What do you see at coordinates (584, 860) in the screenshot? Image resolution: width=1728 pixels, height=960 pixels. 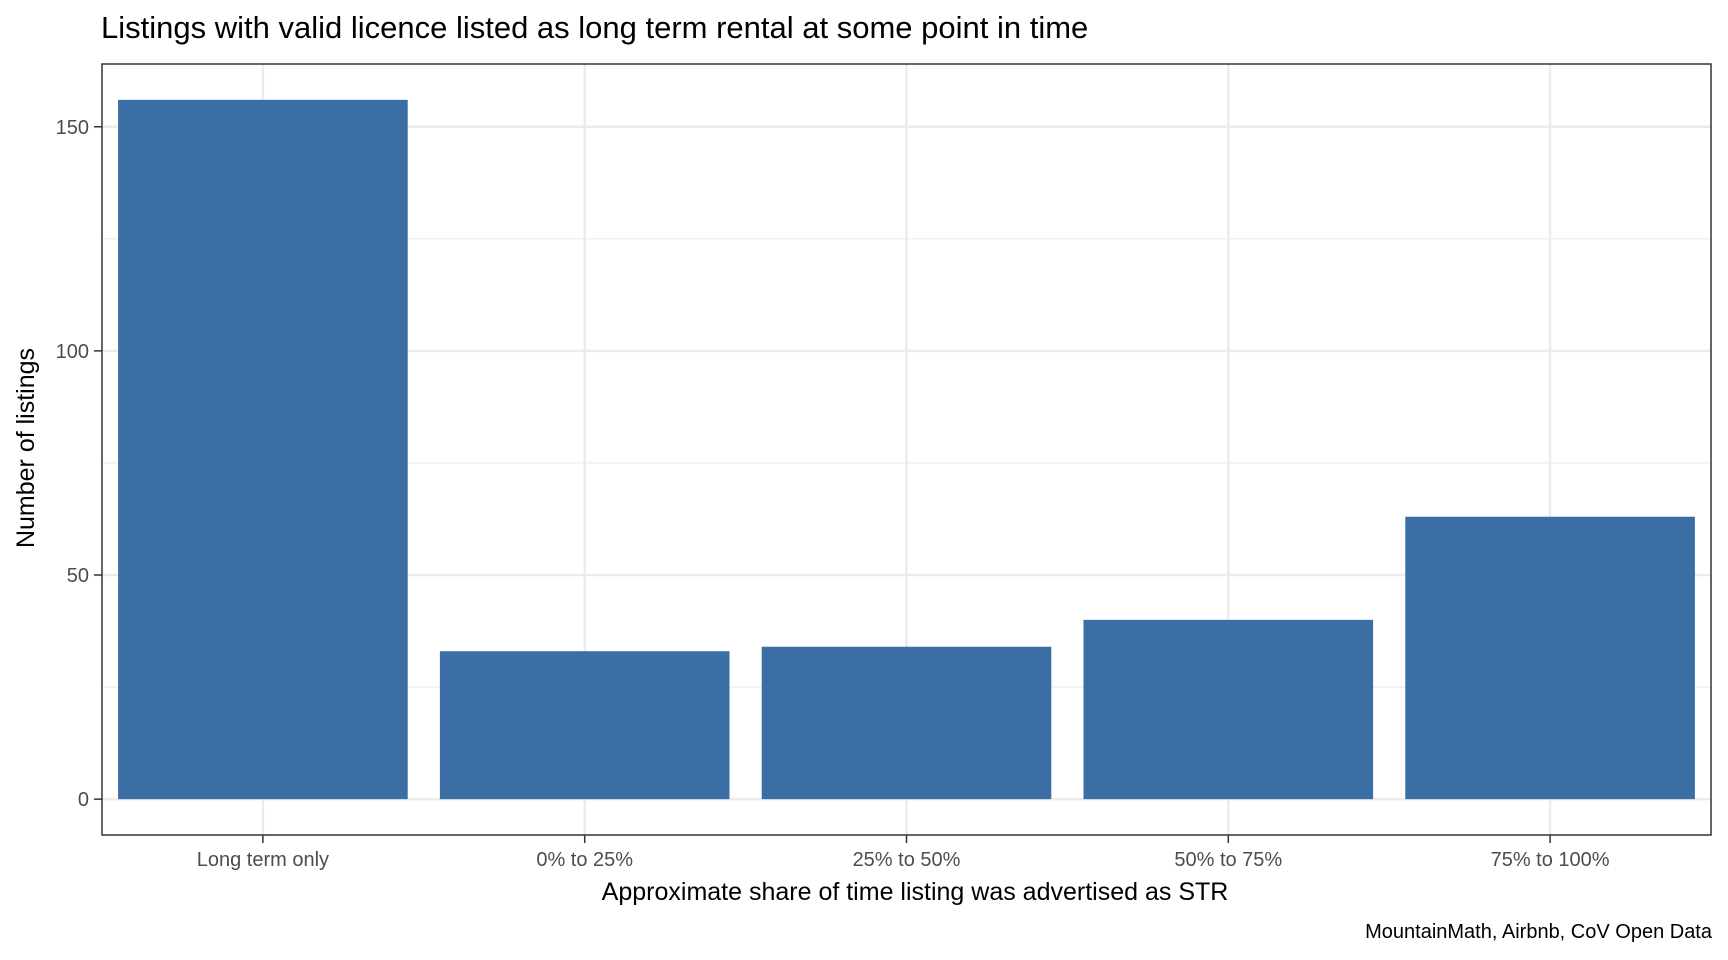 I see `x-tick-label: 0% to 25%` at bounding box center [584, 860].